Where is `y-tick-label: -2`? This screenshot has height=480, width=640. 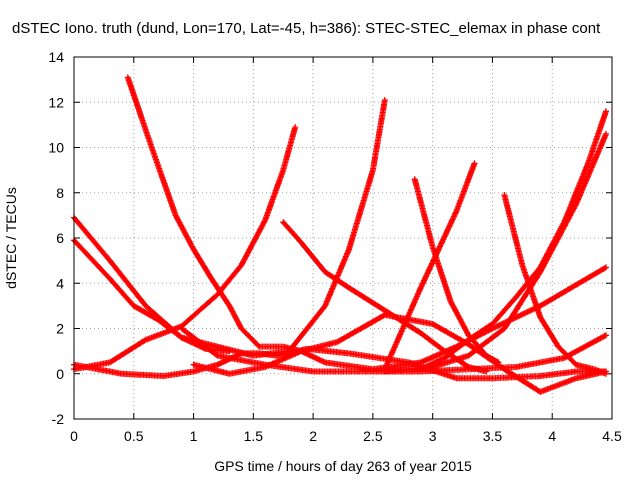
y-tick-label: -2 is located at coordinates (58, 419).